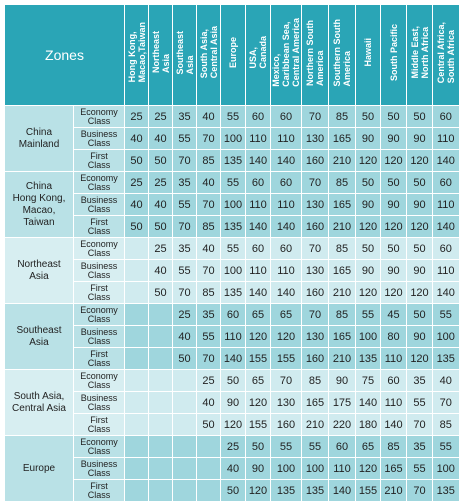  What do you see at coordinates (161, 55) in the screenshot?
I see `column-header: Northeast Asia` at bounding box center [161, 55].